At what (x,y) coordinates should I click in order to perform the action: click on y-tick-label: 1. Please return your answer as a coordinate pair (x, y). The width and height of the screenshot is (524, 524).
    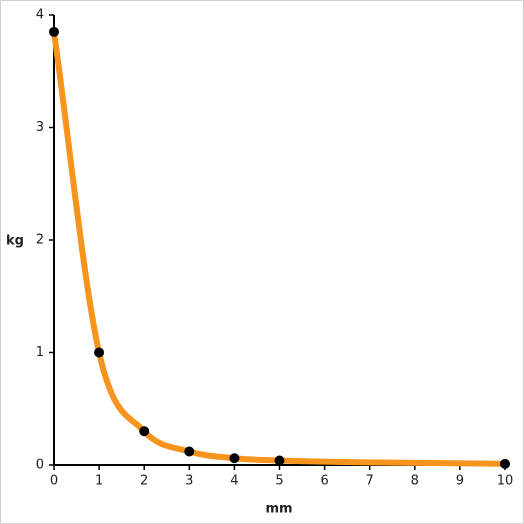
    Looking at the image, I should click on (40, 352).